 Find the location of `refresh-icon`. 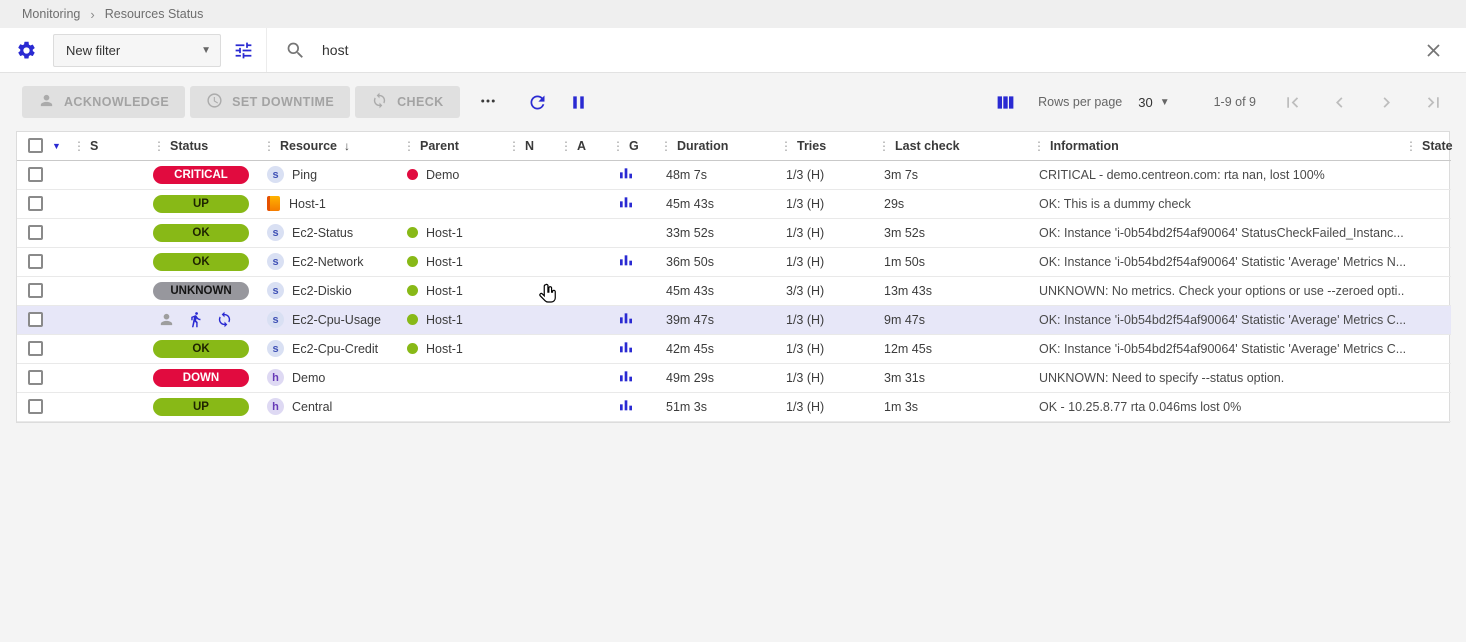

refresh-icon is located at coordinates (537, 102).